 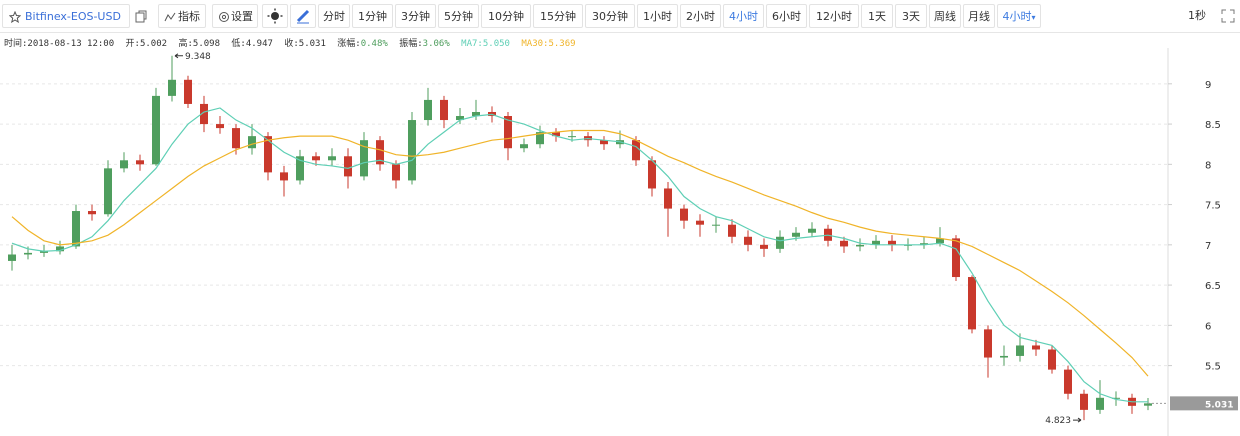 I want to click on indicator-icon, so click(x=170, y=17).